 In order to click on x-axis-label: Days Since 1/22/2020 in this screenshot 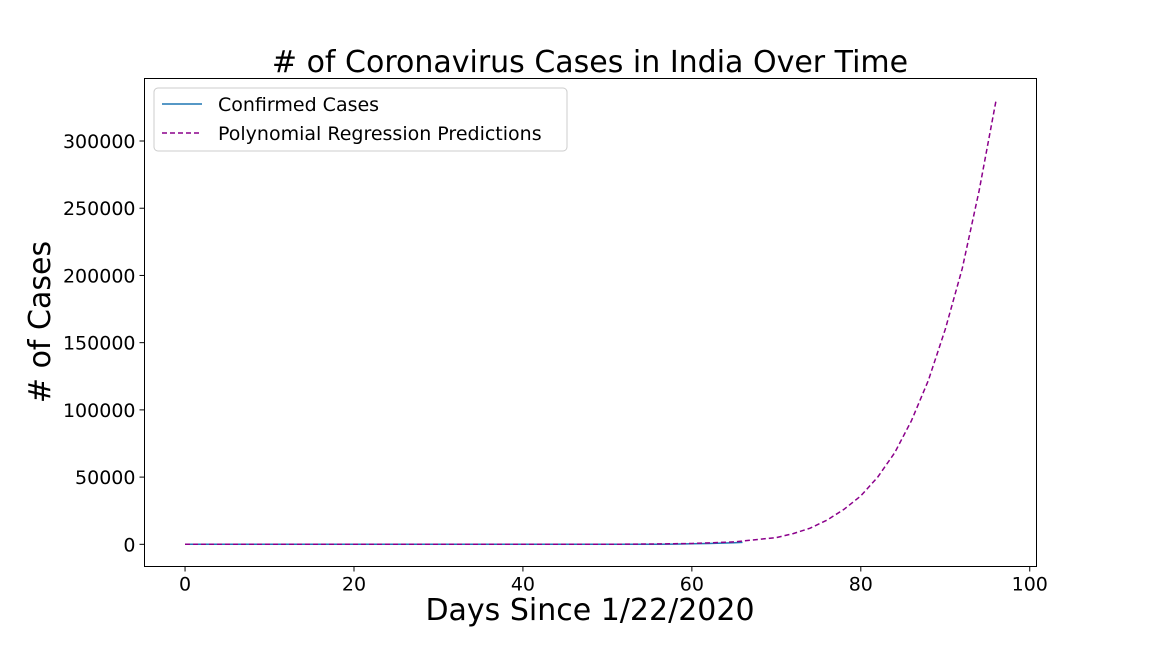, I will do `click(589, 610)`.